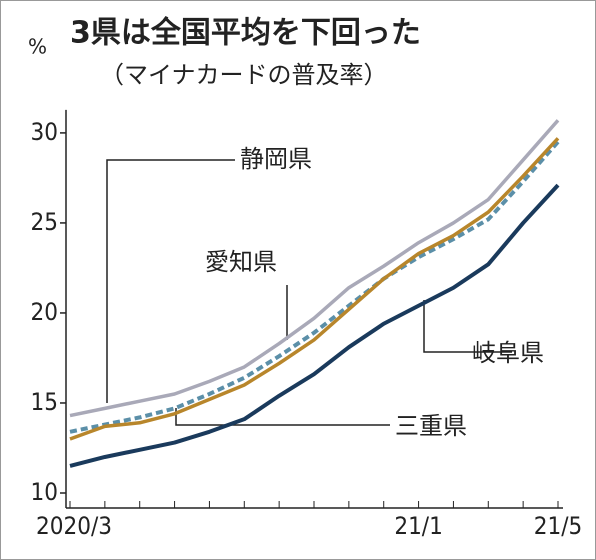 This screenshot has height=560, width=596. I want to click on y-tick-label: 25, so click(44, 222).